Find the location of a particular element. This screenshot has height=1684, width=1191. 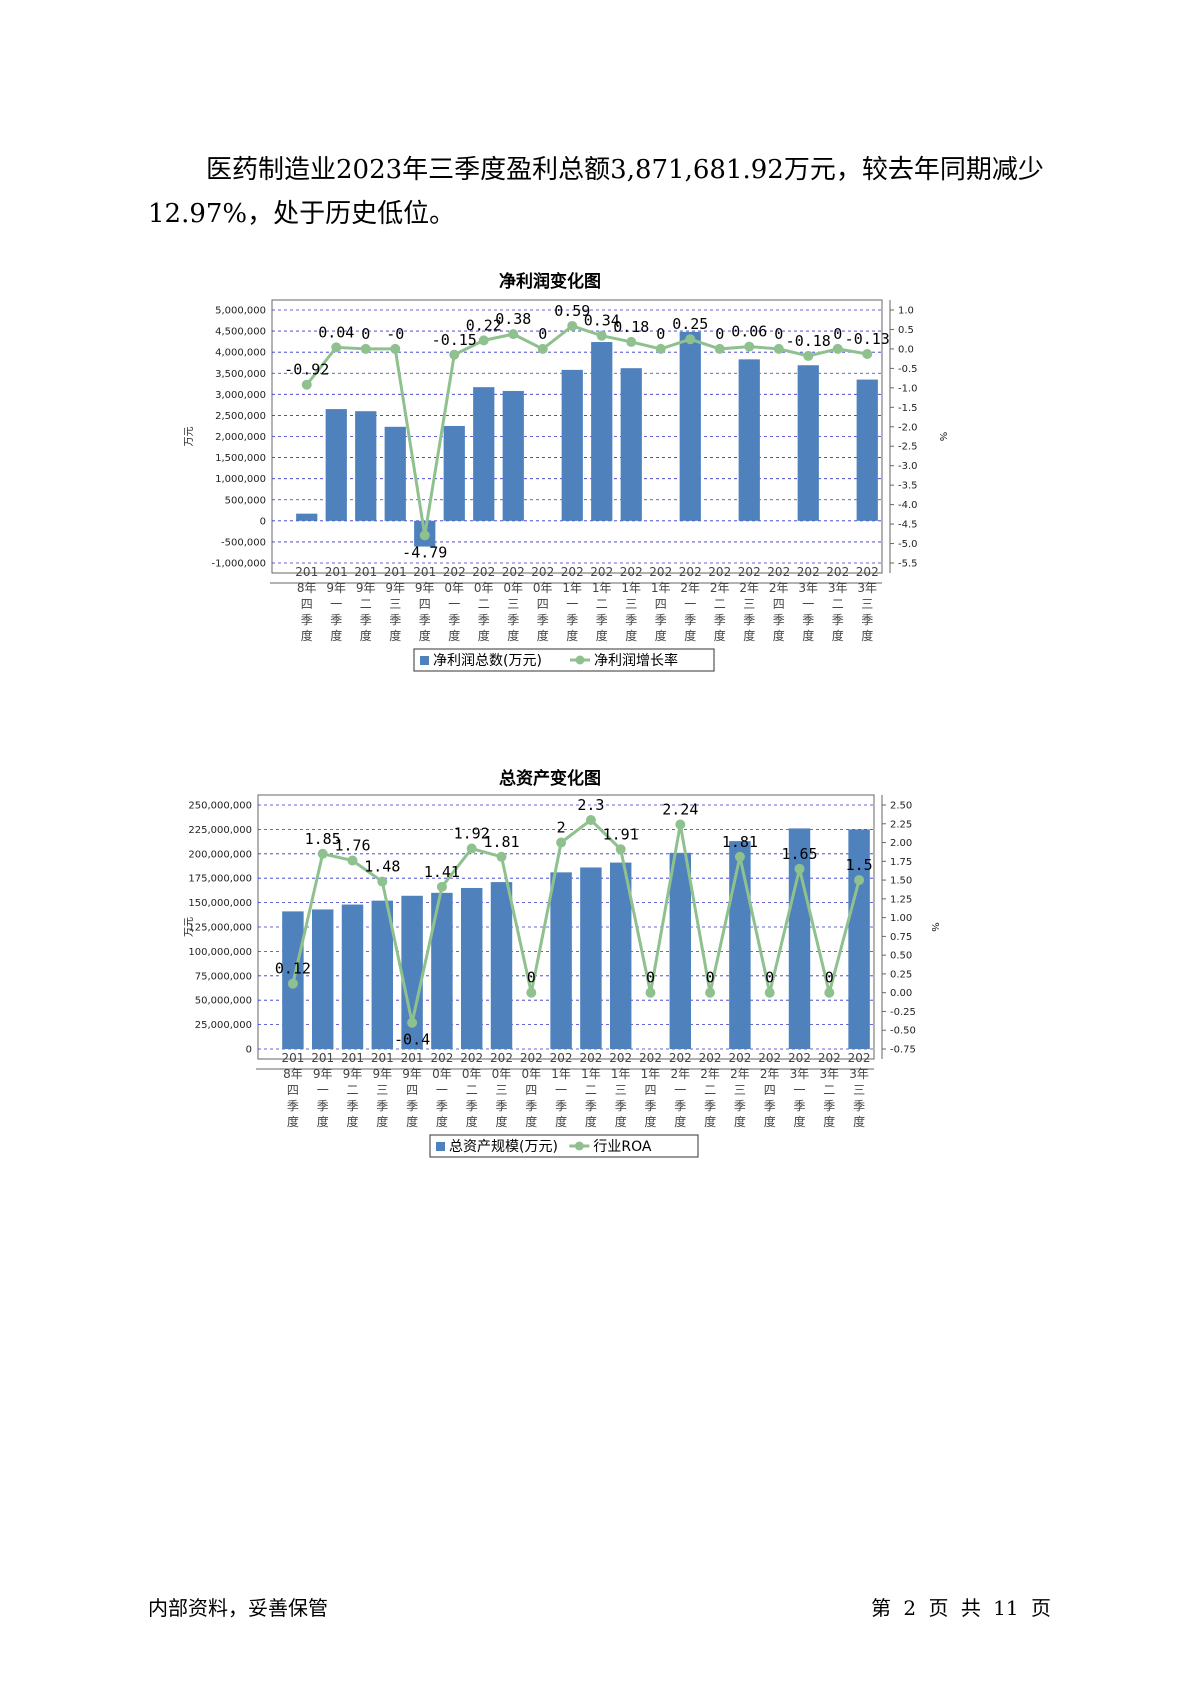

y-tick-label: -500,000 is located at coordinates (243, 542).